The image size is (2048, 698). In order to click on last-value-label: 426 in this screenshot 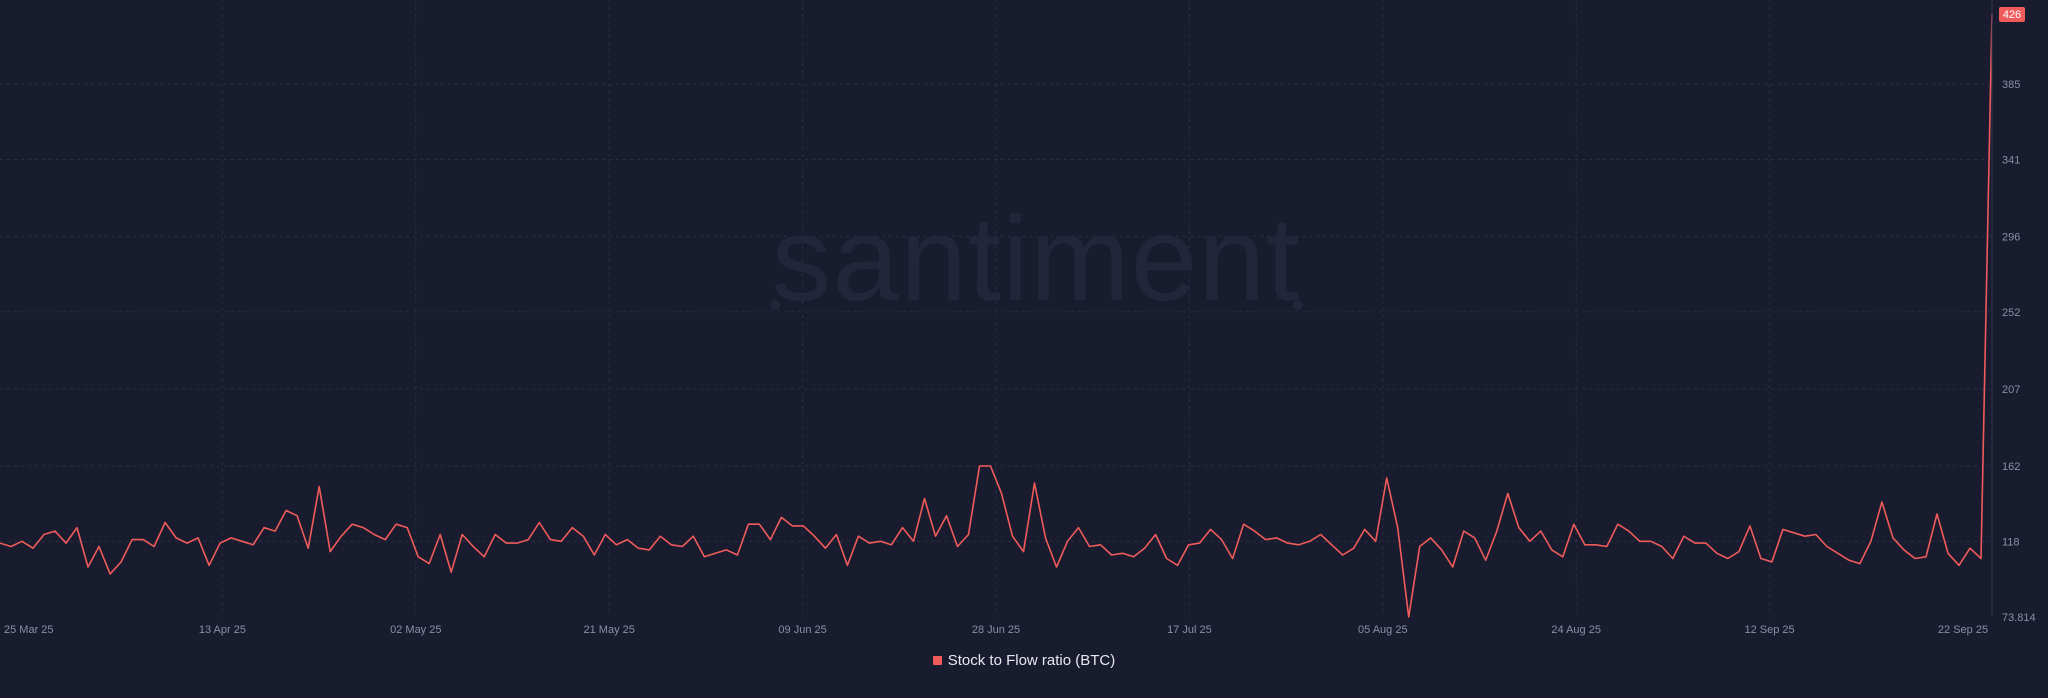, I will do `click(2012, 15)`.